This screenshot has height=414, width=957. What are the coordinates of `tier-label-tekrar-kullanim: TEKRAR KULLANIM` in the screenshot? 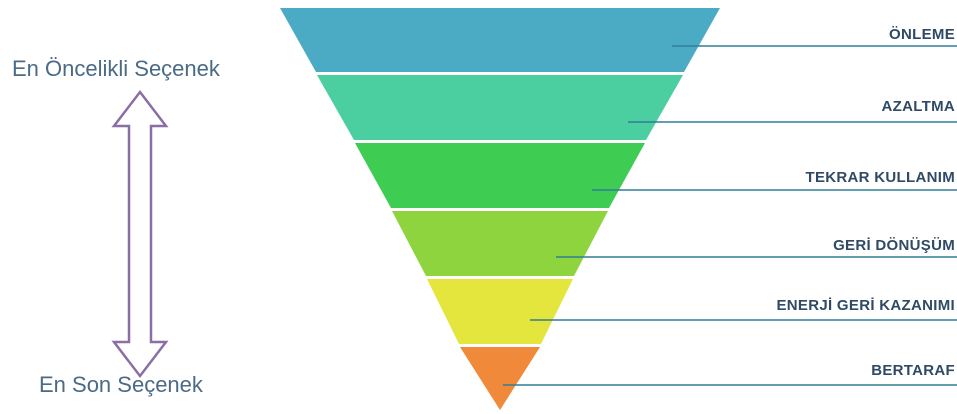 It's located at (880, 177).